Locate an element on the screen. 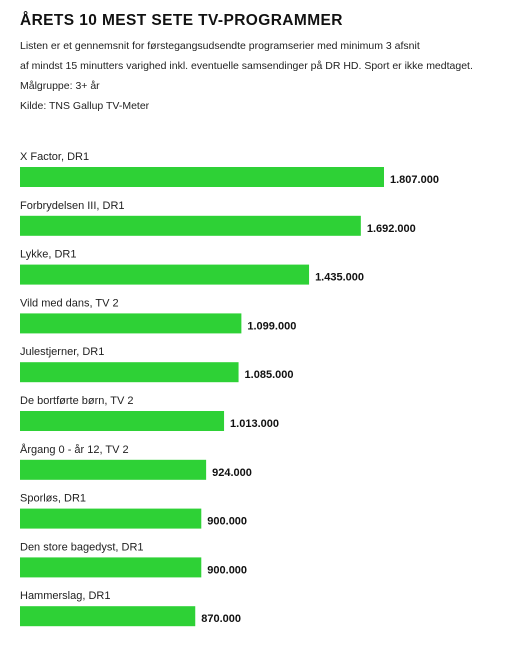  category-label: X Factor, DR1 is located at coordinates (54, 157).